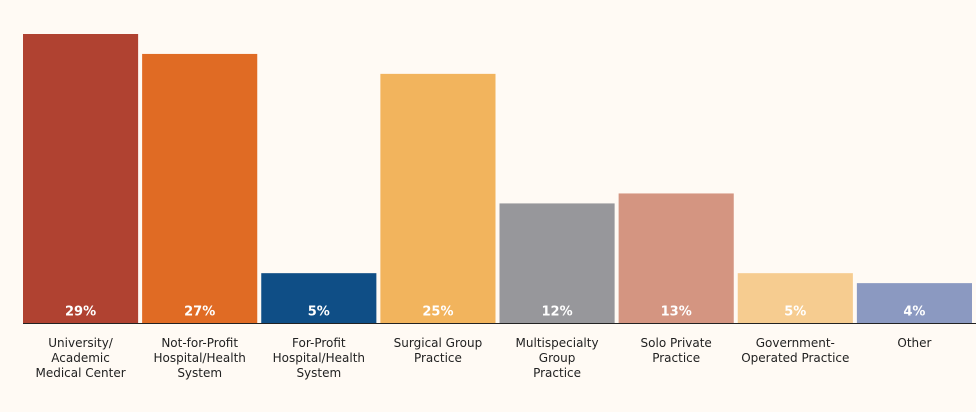 This screenshot has width=976, height=412. I want to click on value-label: 4%, so click(914, 312).